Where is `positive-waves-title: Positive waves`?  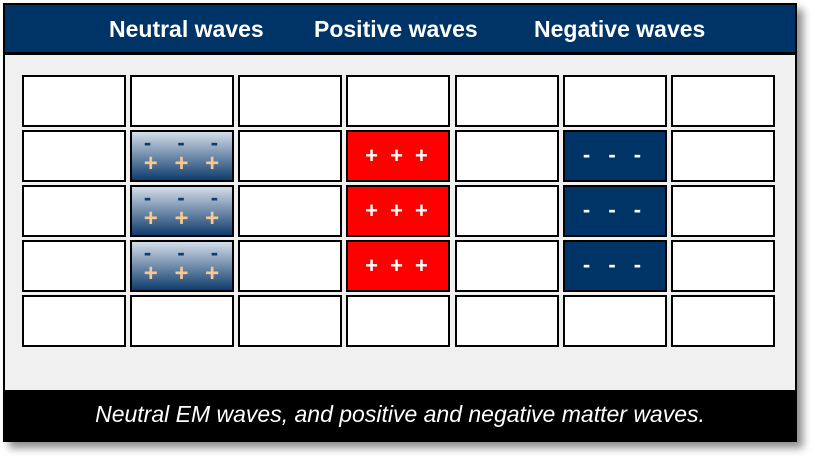
positive-waves-title: Positive waves is located at coordinates (396, 29).